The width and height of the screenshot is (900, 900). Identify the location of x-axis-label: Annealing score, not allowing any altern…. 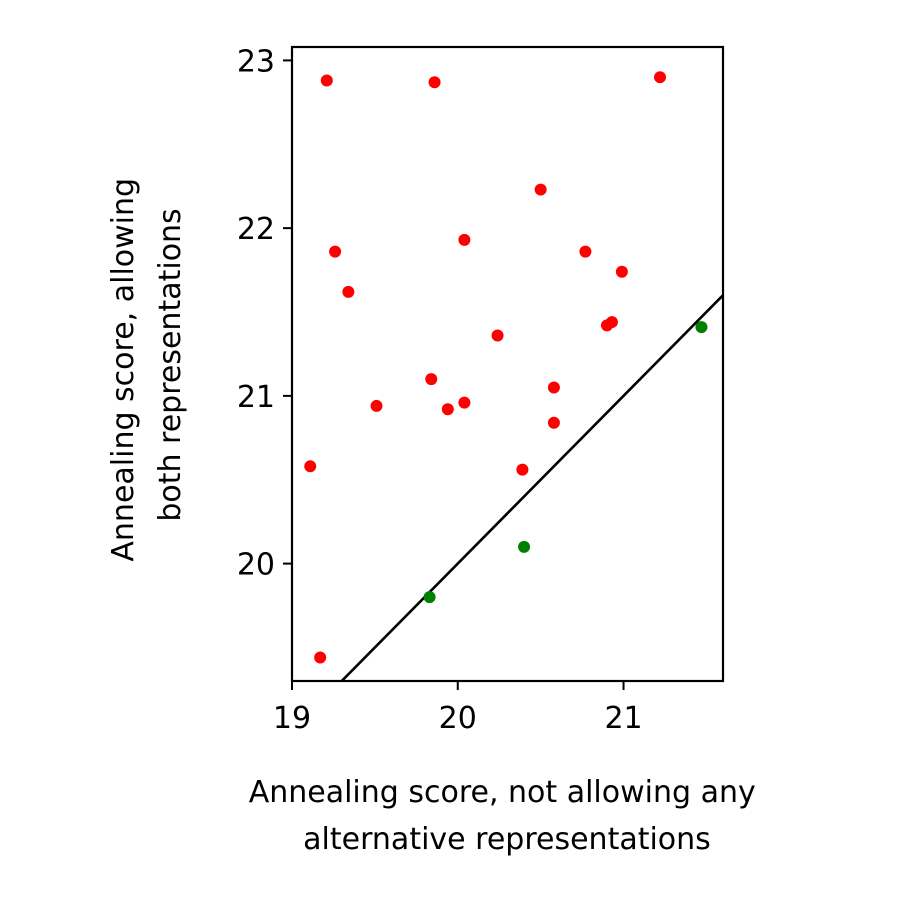
(507, 816).